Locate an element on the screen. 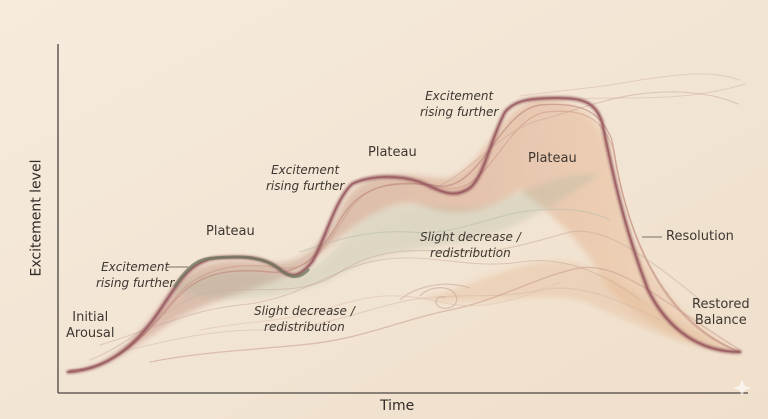 Image resolution: width=768 pixels, height=419 pixels. rising-2-line2: rising further is located at coordinates (305, 186).